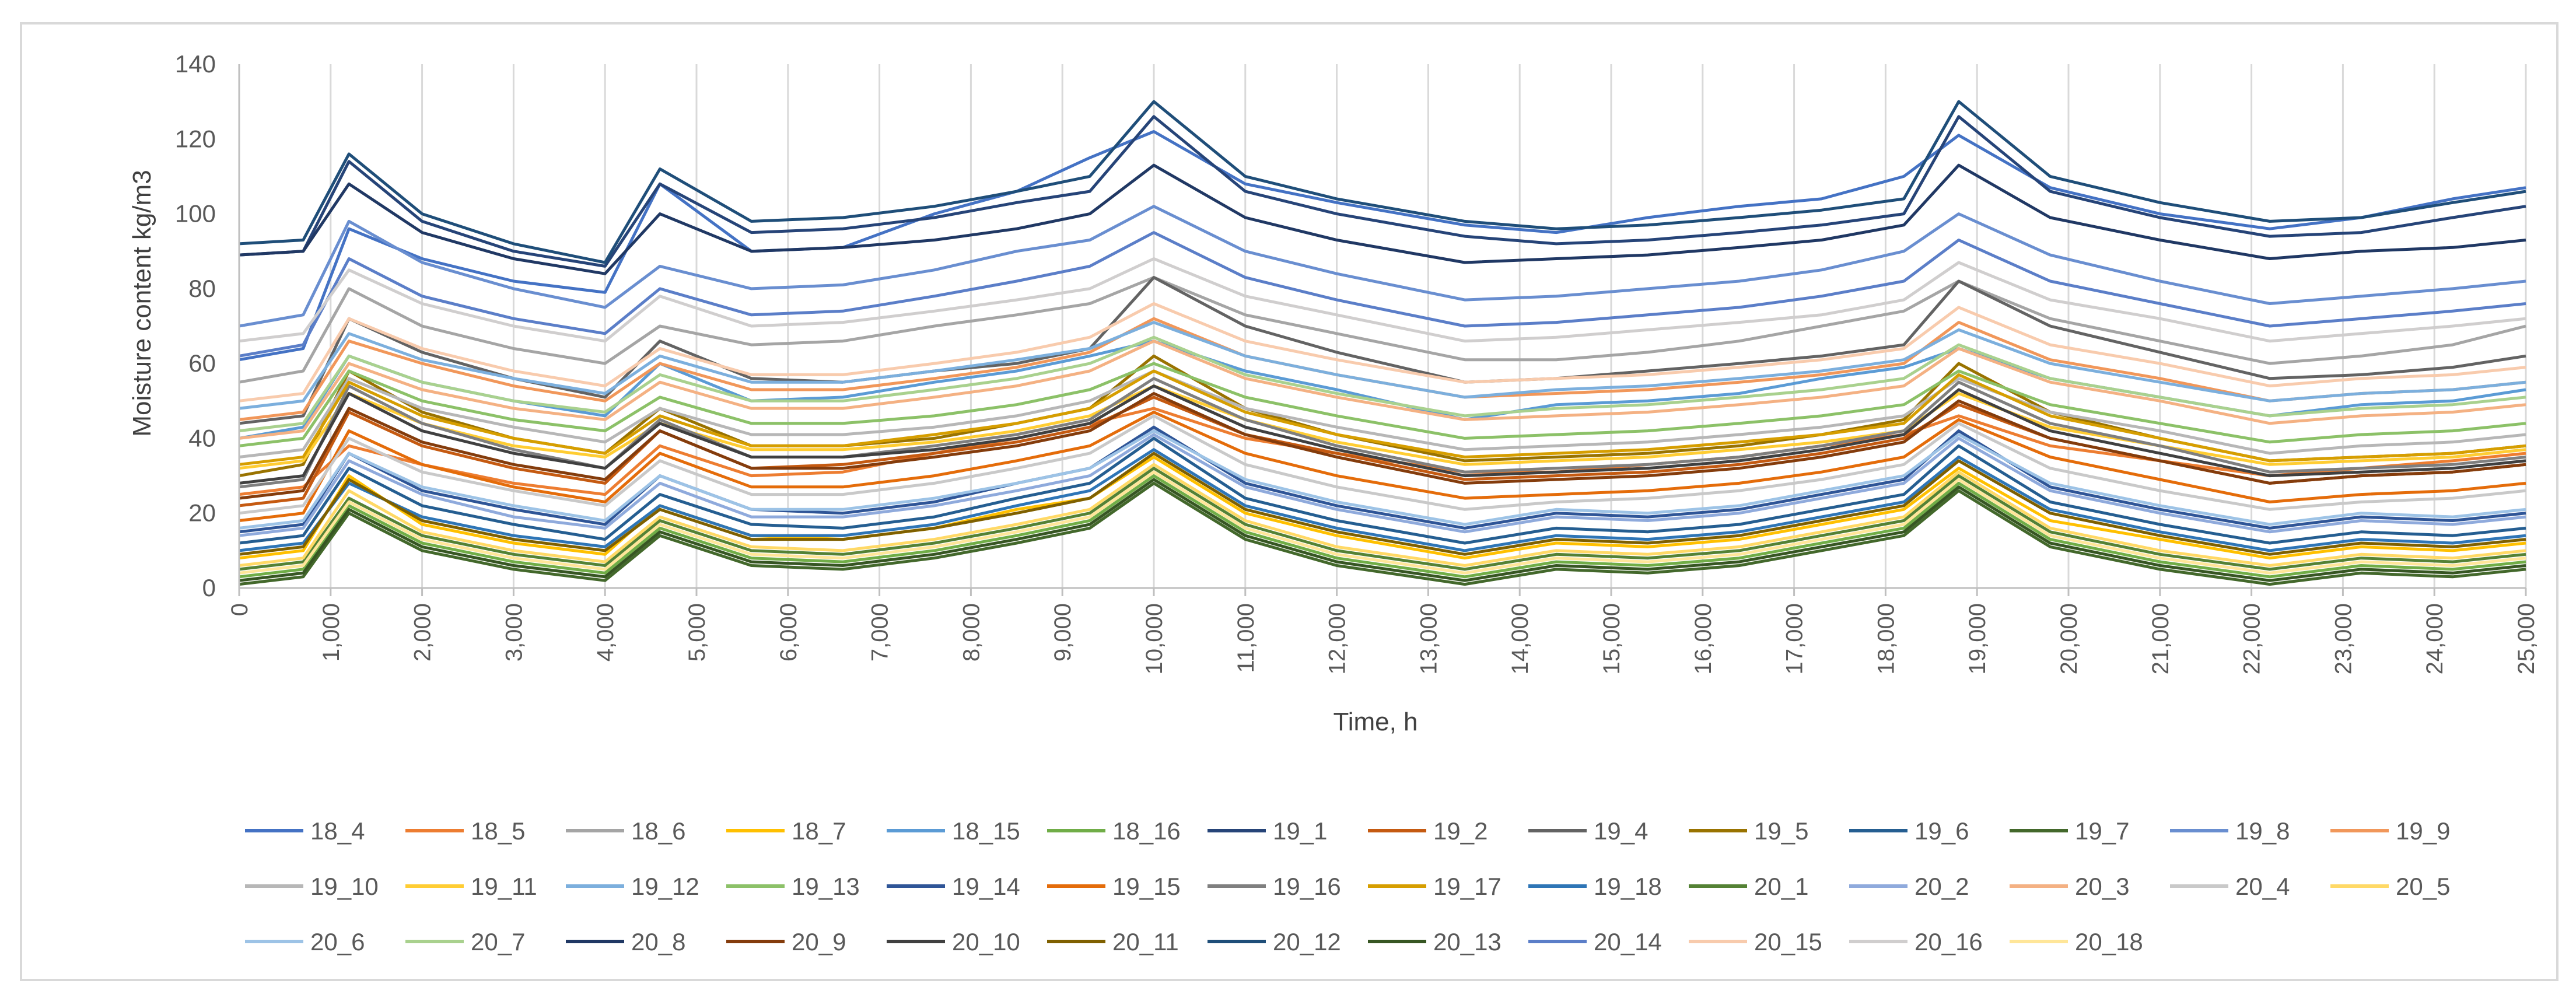  I want to click on x-tick-label: 4,000, so click(605, 632).